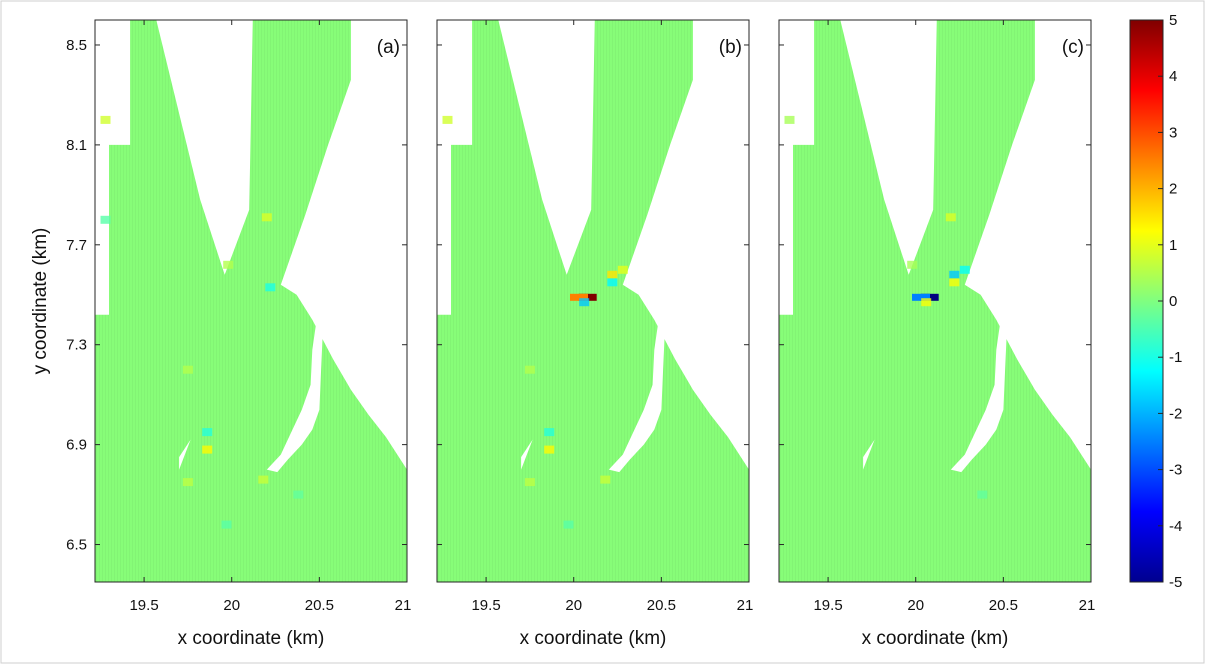 The image size is (1205, 664). I want to click on island-mask-b, so click(636, 398).